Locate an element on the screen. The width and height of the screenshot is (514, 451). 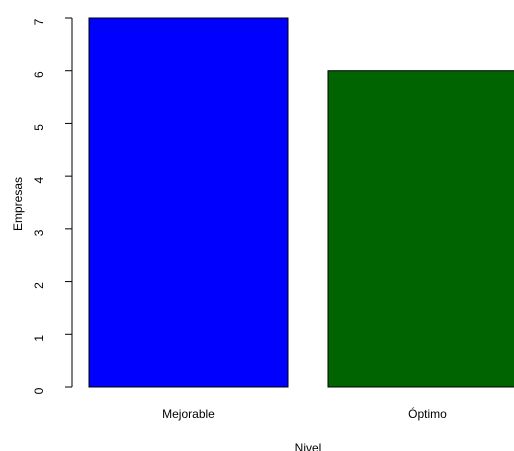
y-tick-label: 0 is located at coordinates (39, 390).